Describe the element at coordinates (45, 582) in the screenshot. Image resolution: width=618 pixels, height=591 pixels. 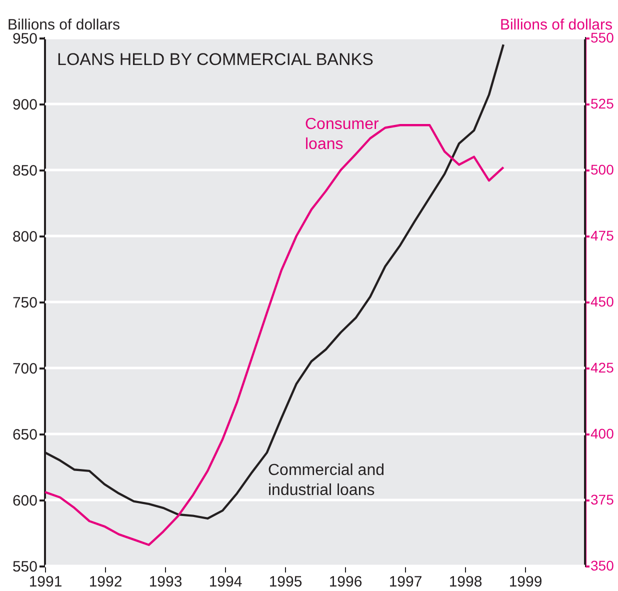
I see `x-tick-label: 1991` at that location.